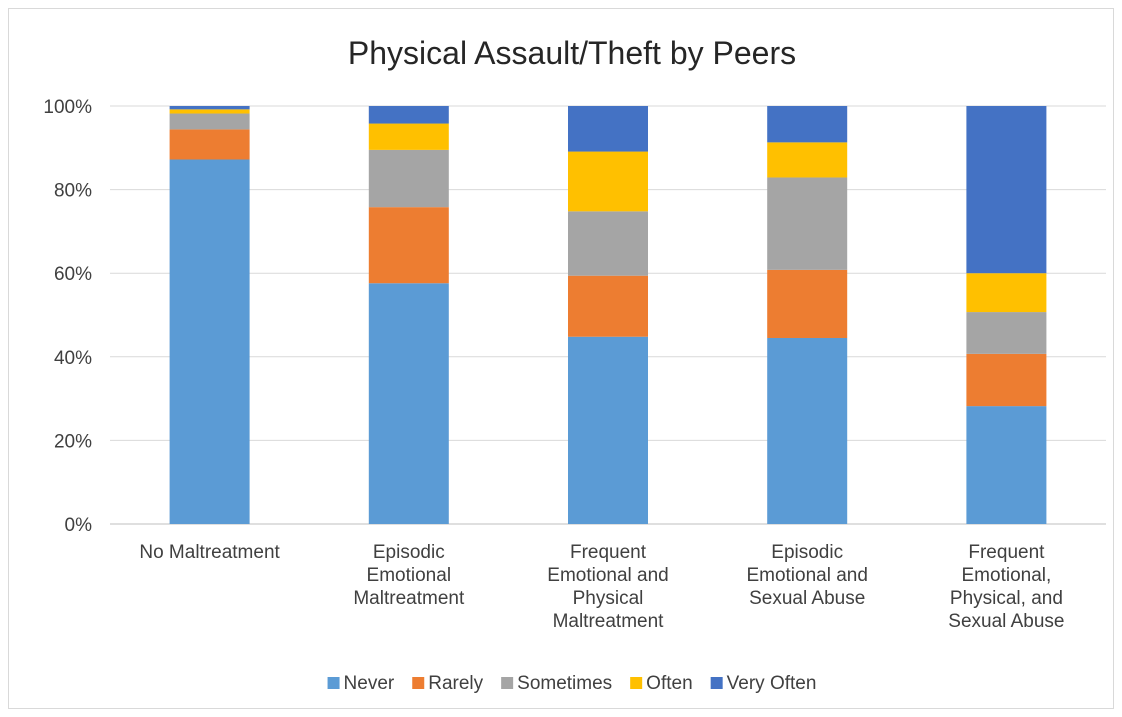 The width and height of the screenshot is (1122, 717). Describe the element at coordinates (73, 191) in the screenshot. I see `y-tick-label: 80%` at that location.